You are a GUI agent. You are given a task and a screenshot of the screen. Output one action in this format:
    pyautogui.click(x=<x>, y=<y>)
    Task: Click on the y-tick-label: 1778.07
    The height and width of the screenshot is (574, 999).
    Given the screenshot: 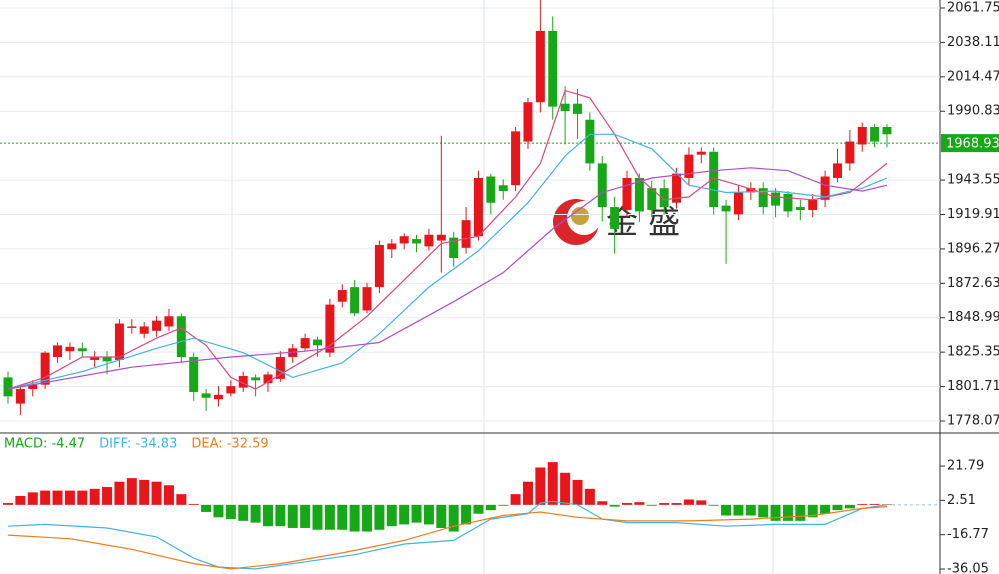 What is the action you would take?
    pyautogui.click(x=973, y=420)
    